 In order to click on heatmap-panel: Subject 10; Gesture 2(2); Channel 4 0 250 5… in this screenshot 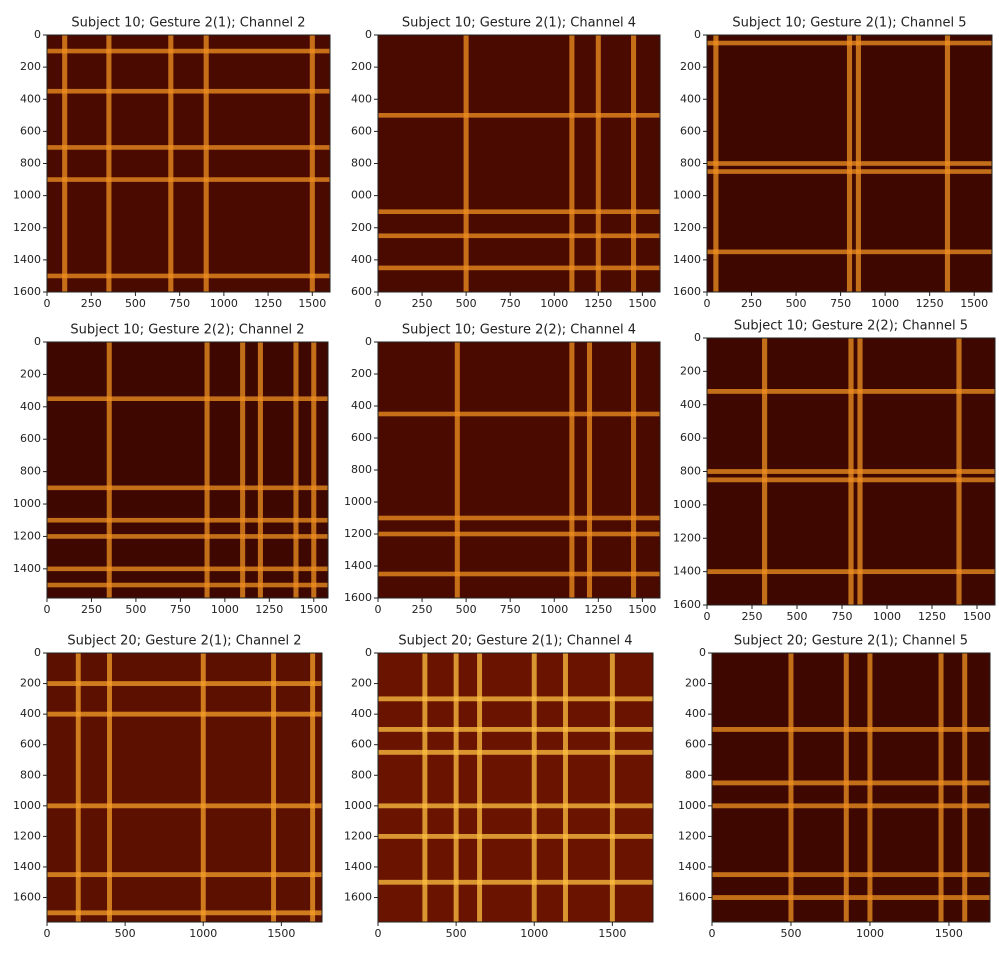, I will do `click(502, 469)`.